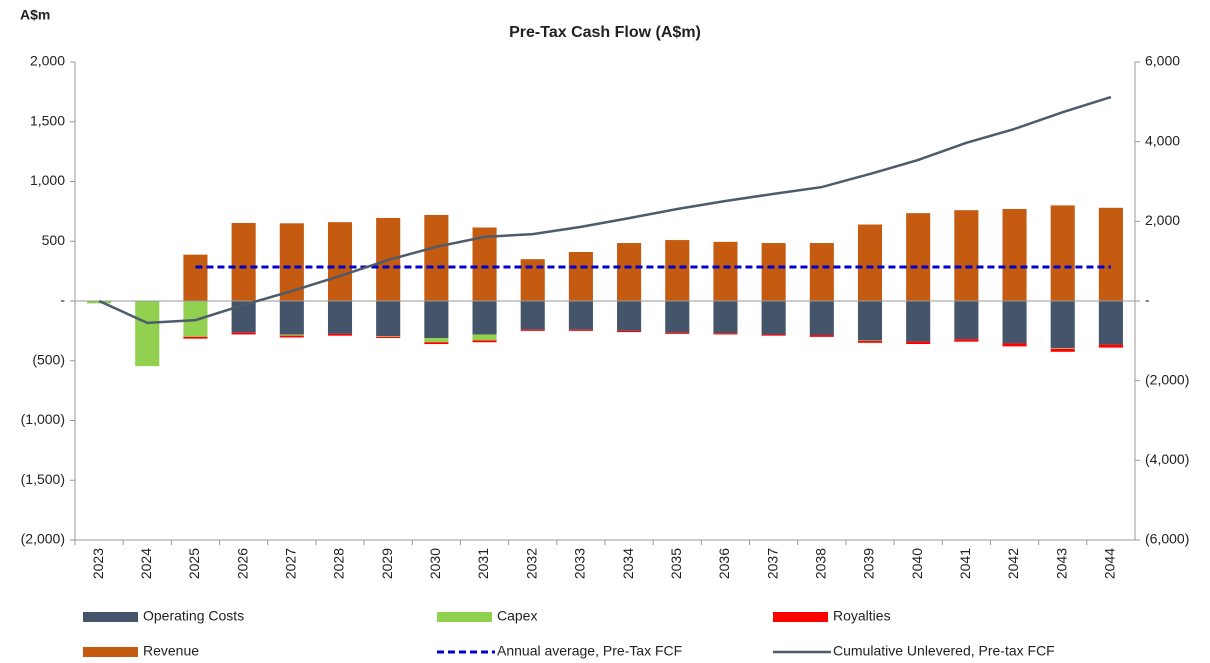  I want to click on x-tick-label: 2038, so click(821, 563).